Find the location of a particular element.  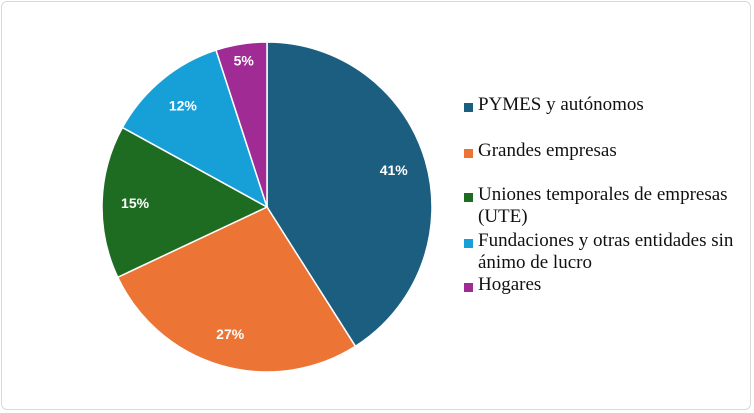

slice-data-label: 5% is located at coordinates (244, 60).